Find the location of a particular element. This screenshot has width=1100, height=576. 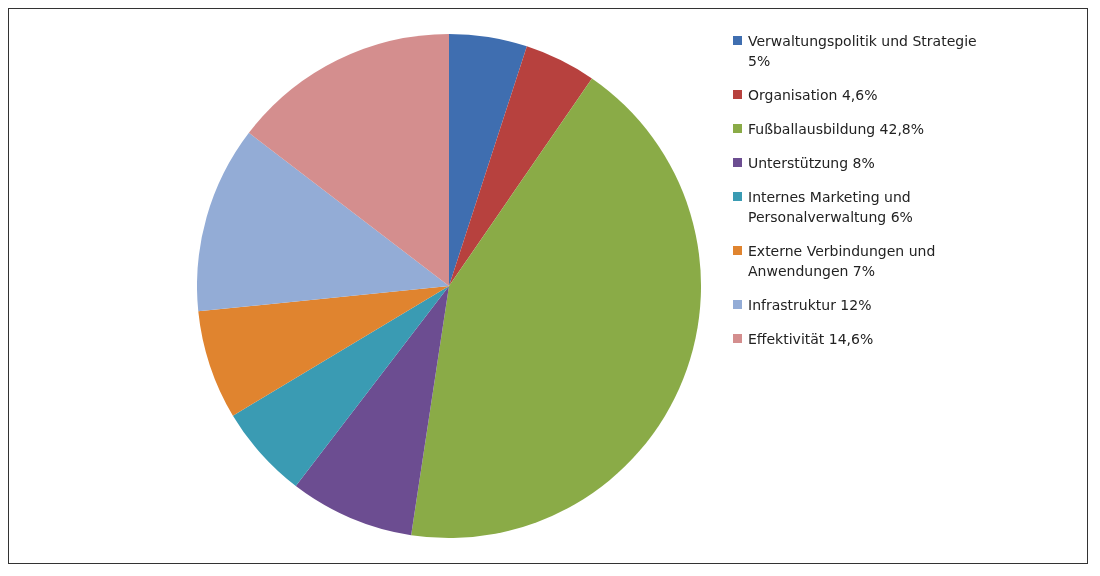

legend-label: Effektivität 14,6% is located at coordinates (811, 339).